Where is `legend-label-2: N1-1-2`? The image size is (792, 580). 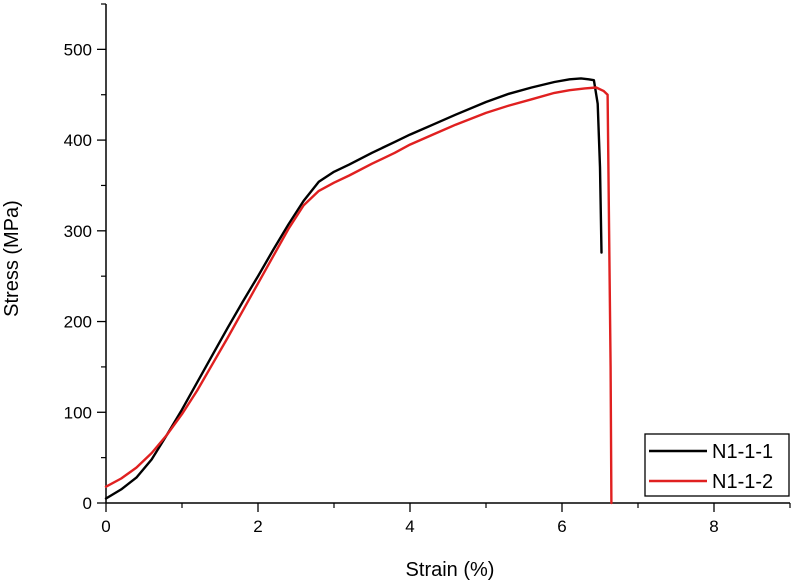
legend-label-2: N1-1-2 is located at coordinates (742, 482).